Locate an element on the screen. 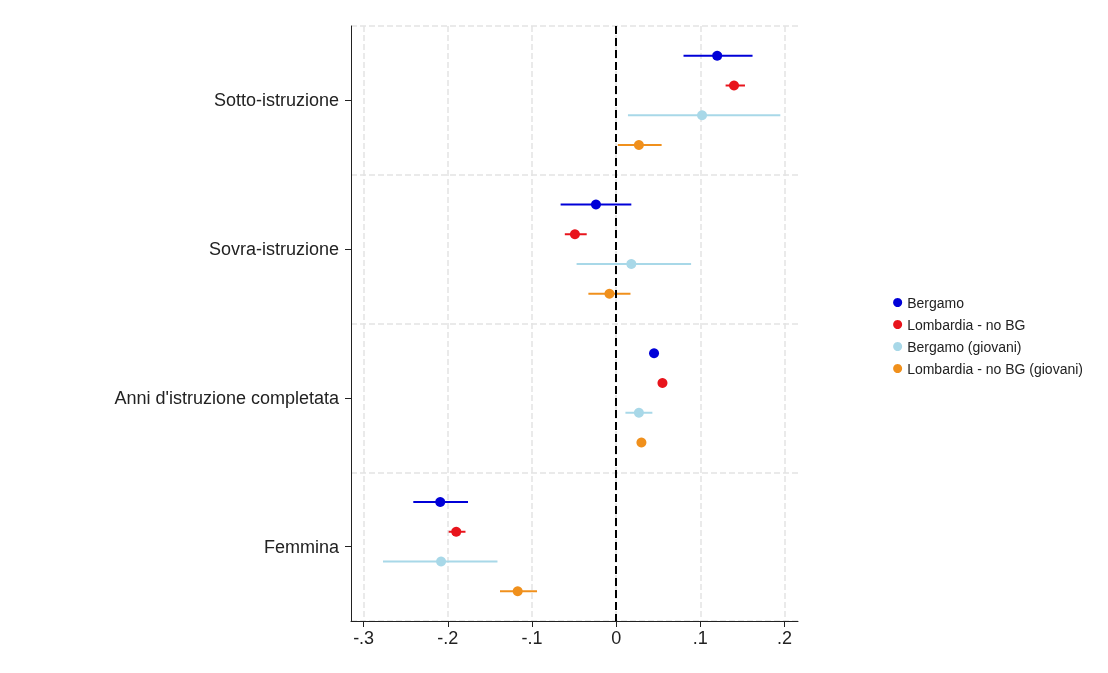  legend-label: Bergamo is located at coordinates (936, 302).